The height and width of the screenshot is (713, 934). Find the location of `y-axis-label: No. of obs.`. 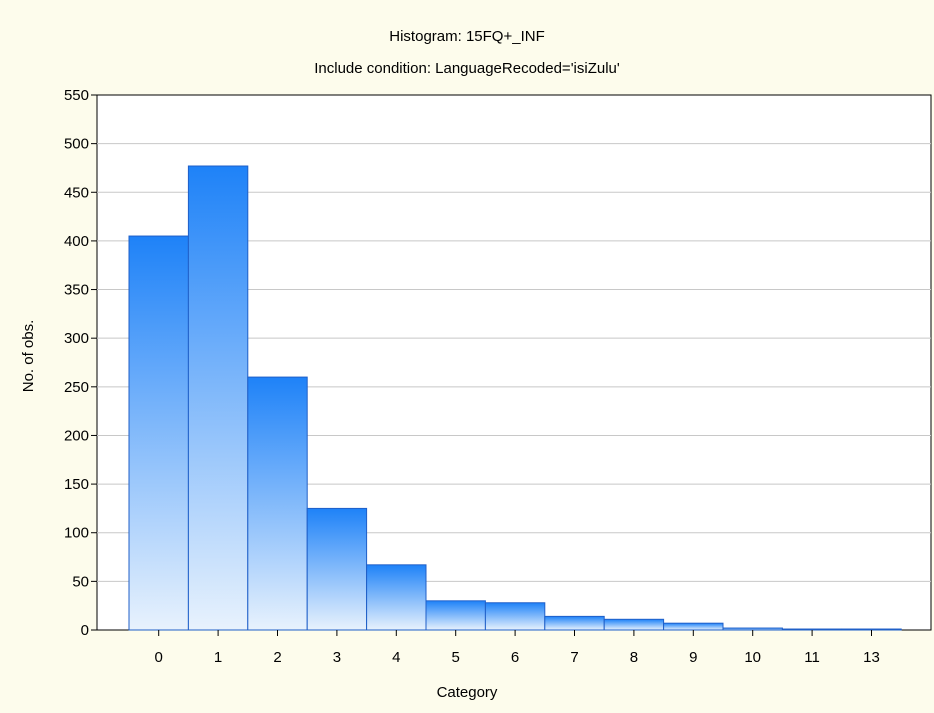

y-axis-label: No. of obs. is located at coordinates (28, 356).